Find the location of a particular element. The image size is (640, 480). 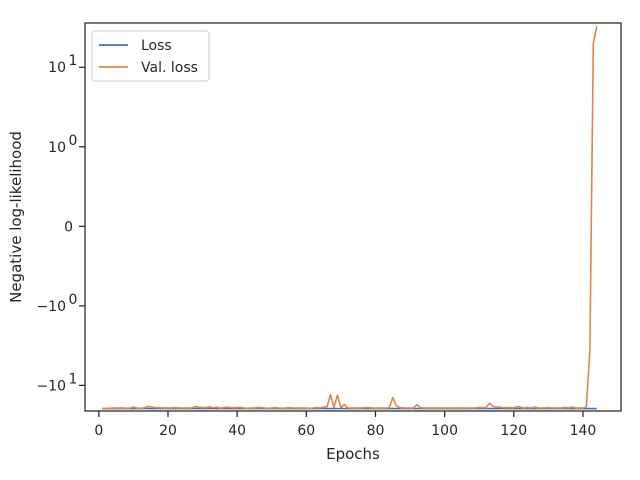

x-tick-label: 40 is located at coordinates (237, 431).